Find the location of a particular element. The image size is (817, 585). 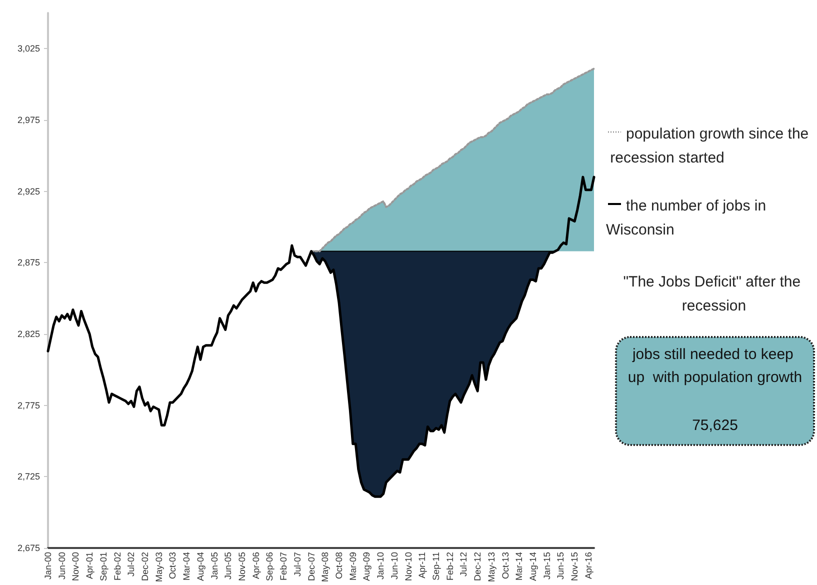

x-tick-label: Nov-05 is located at coordinates (242, 567).